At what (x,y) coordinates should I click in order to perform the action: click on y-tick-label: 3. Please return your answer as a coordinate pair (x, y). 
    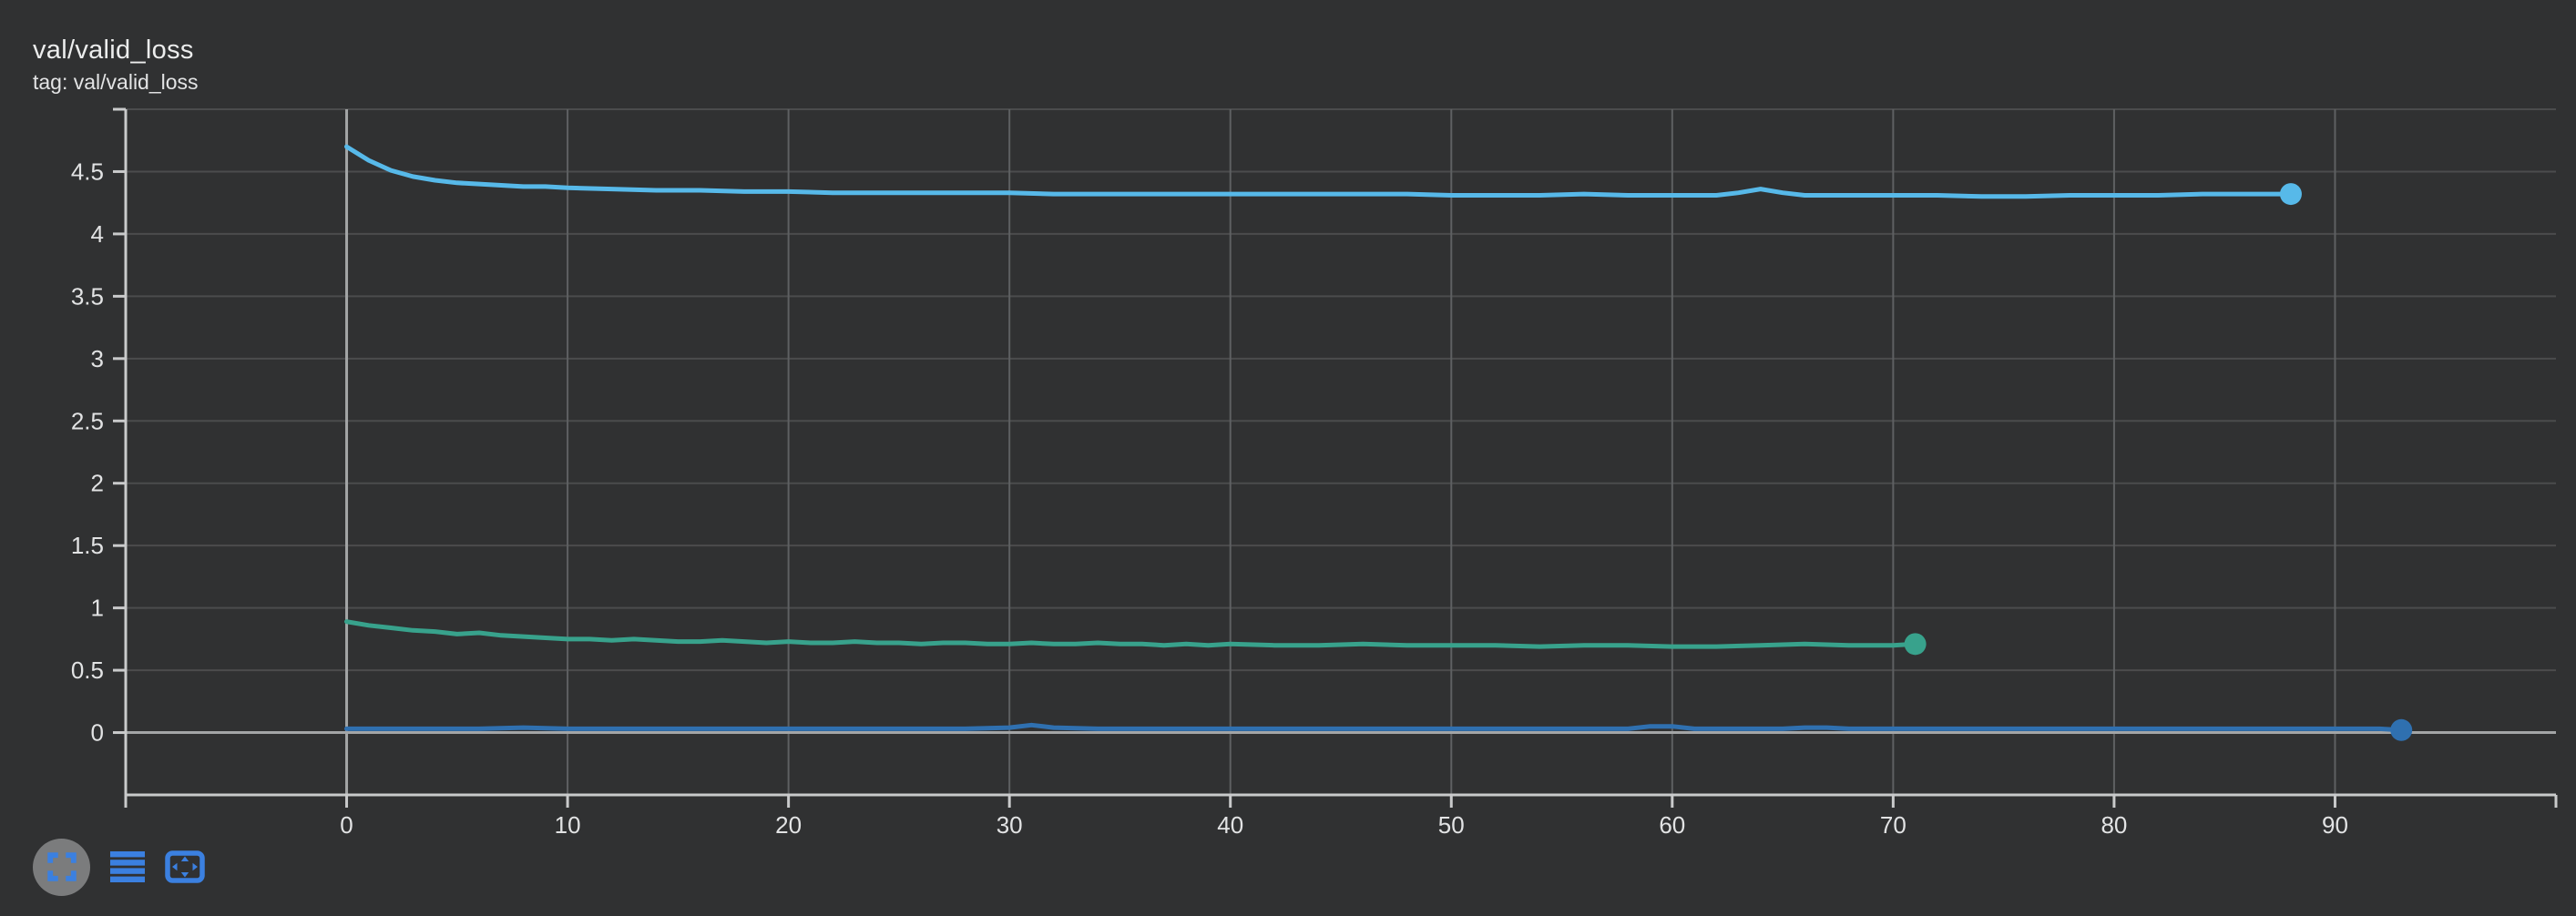
    Looking at the image, I should click on (98, 358).